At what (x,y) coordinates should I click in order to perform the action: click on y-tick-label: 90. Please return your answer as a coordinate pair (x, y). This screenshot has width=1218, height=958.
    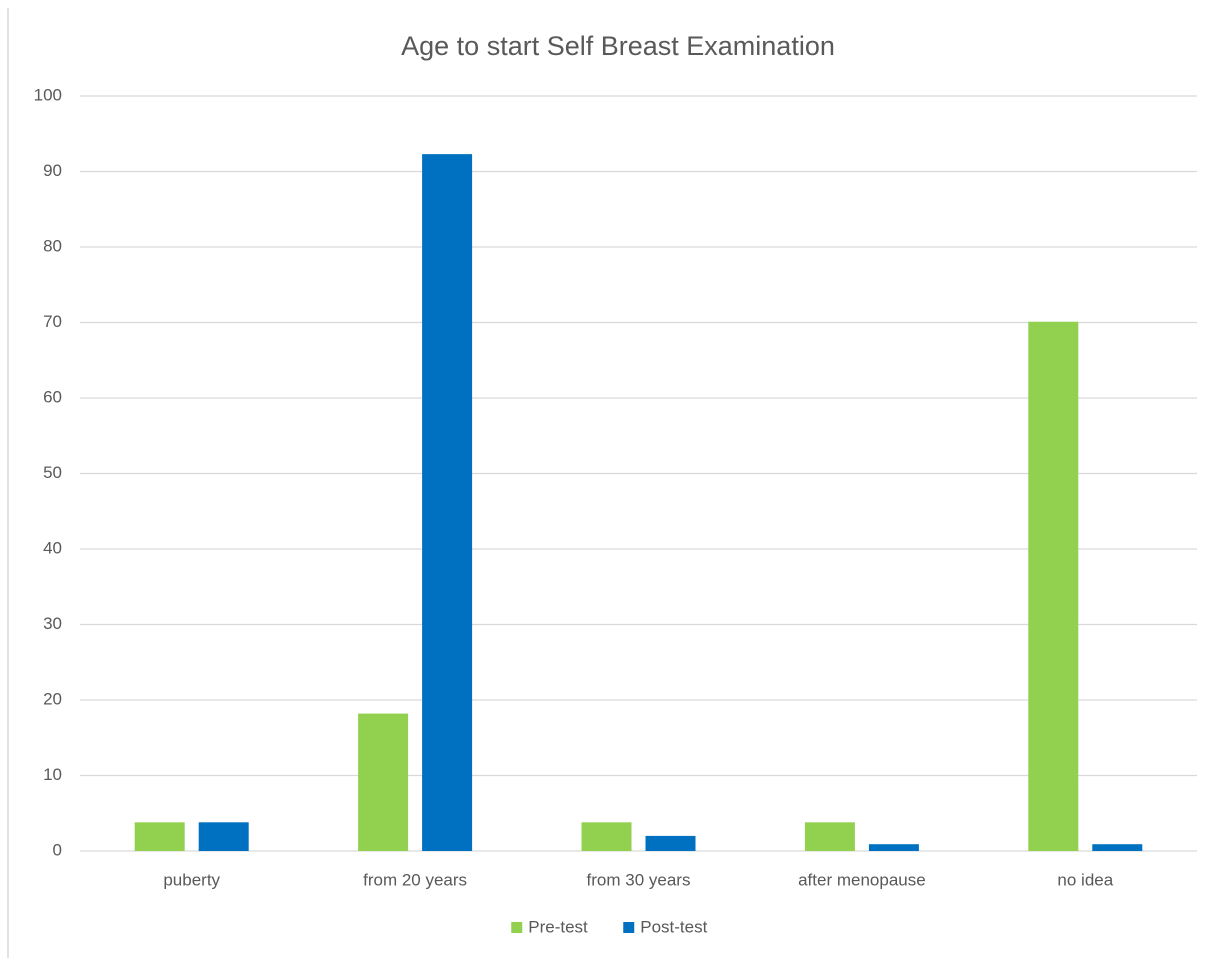
    Looking at the image, I should click on (52, 170).